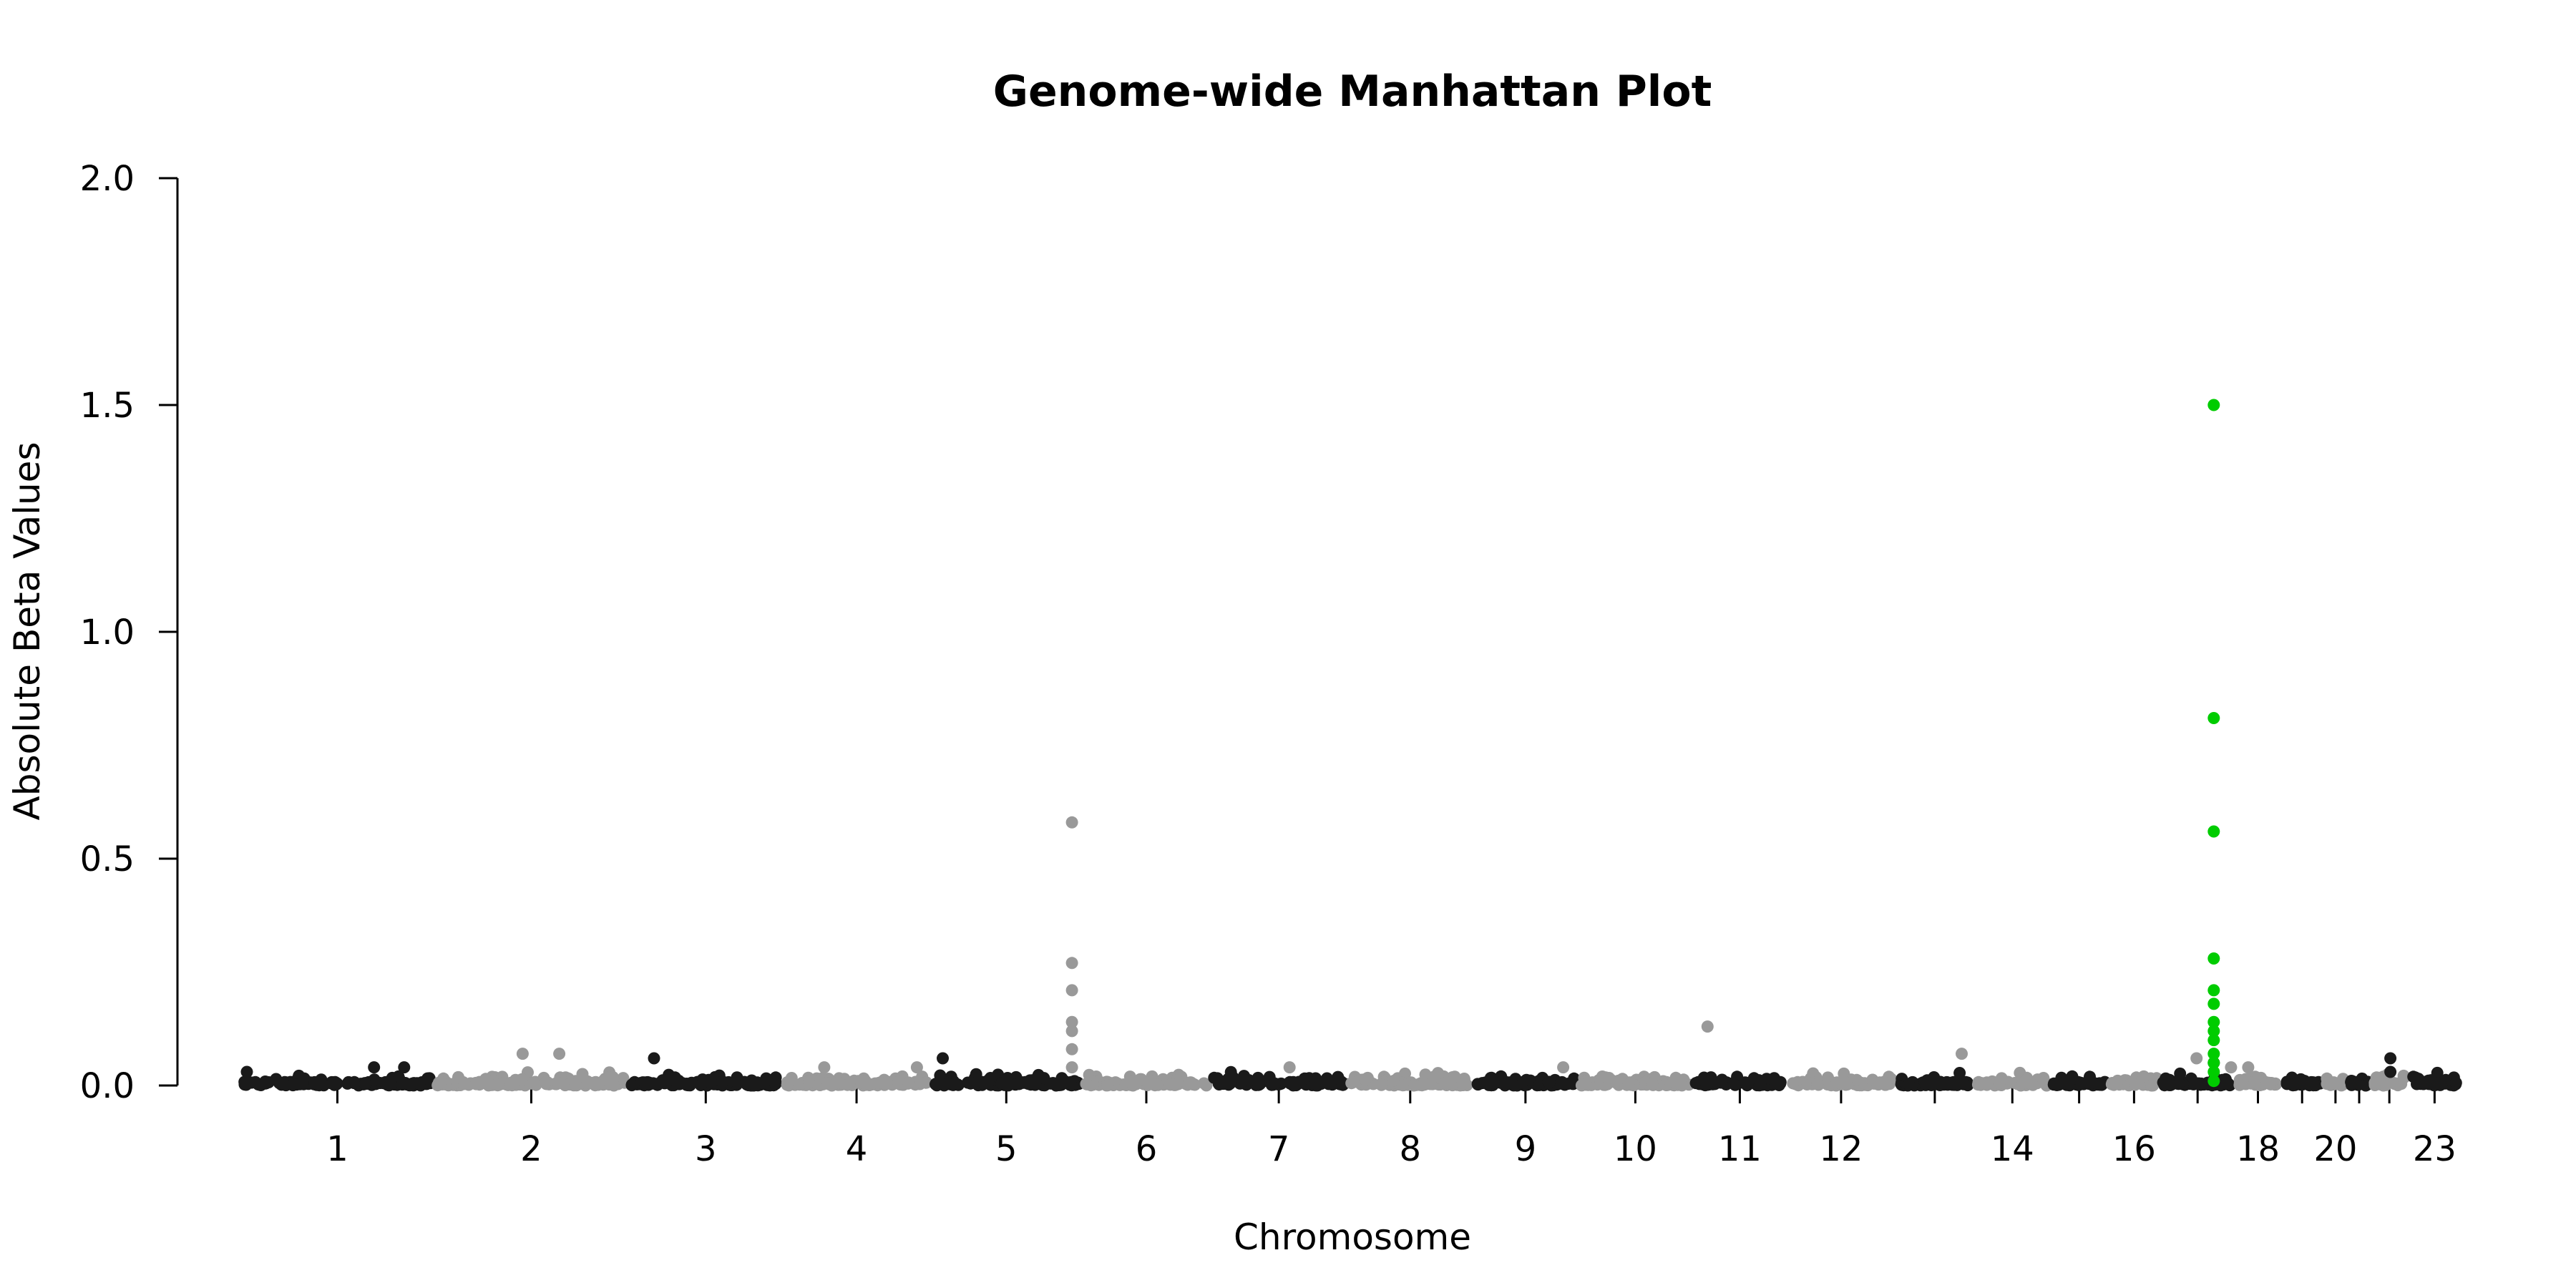 The image size is (2576, 1288). I want to click on y-axis: 0.0 0.5 1.0 1.5 2.0, so click(129, 632).